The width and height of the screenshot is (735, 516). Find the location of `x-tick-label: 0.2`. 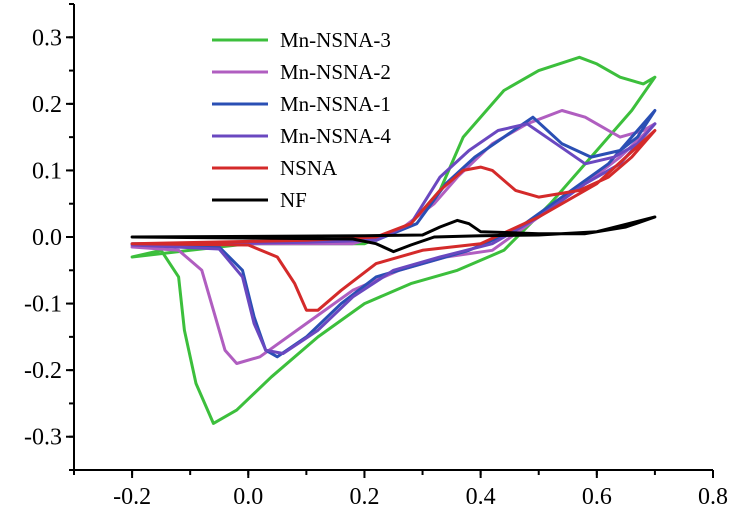

x-tick-label: 0.2 is located at coordinates (364, 497).